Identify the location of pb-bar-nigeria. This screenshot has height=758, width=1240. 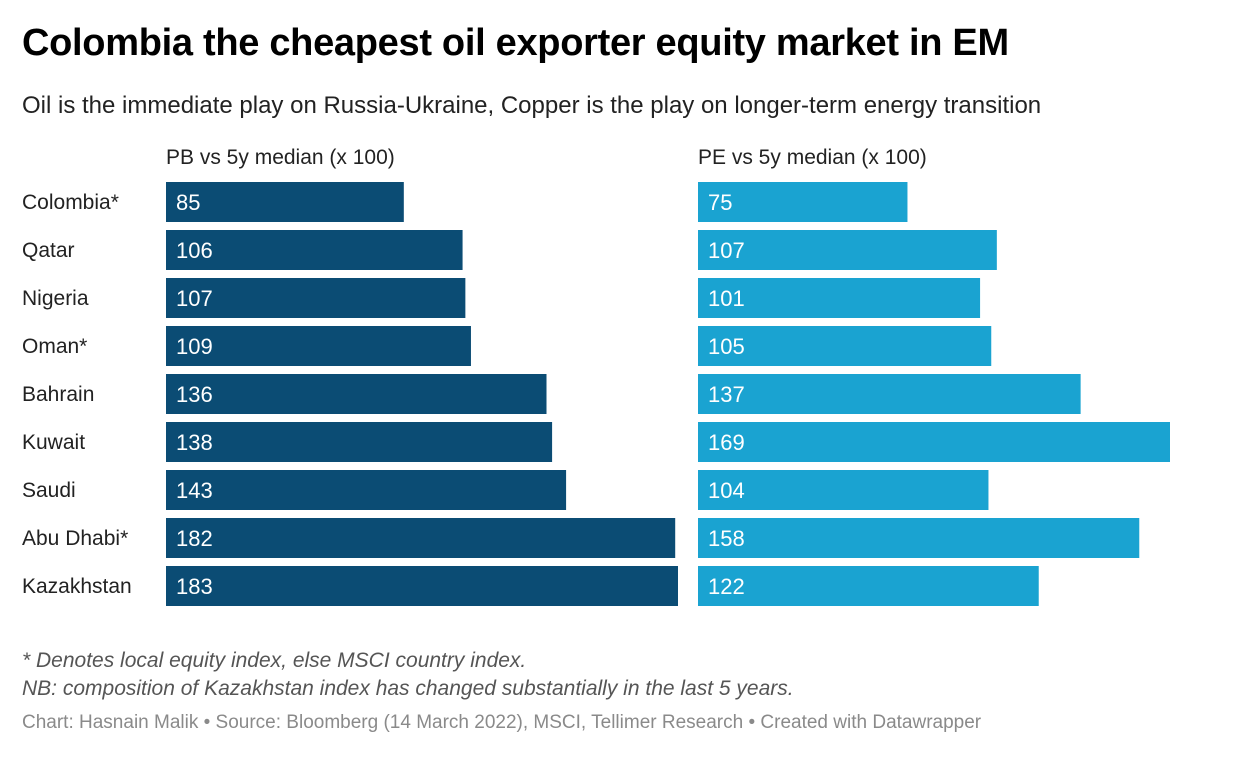
(316, 298).